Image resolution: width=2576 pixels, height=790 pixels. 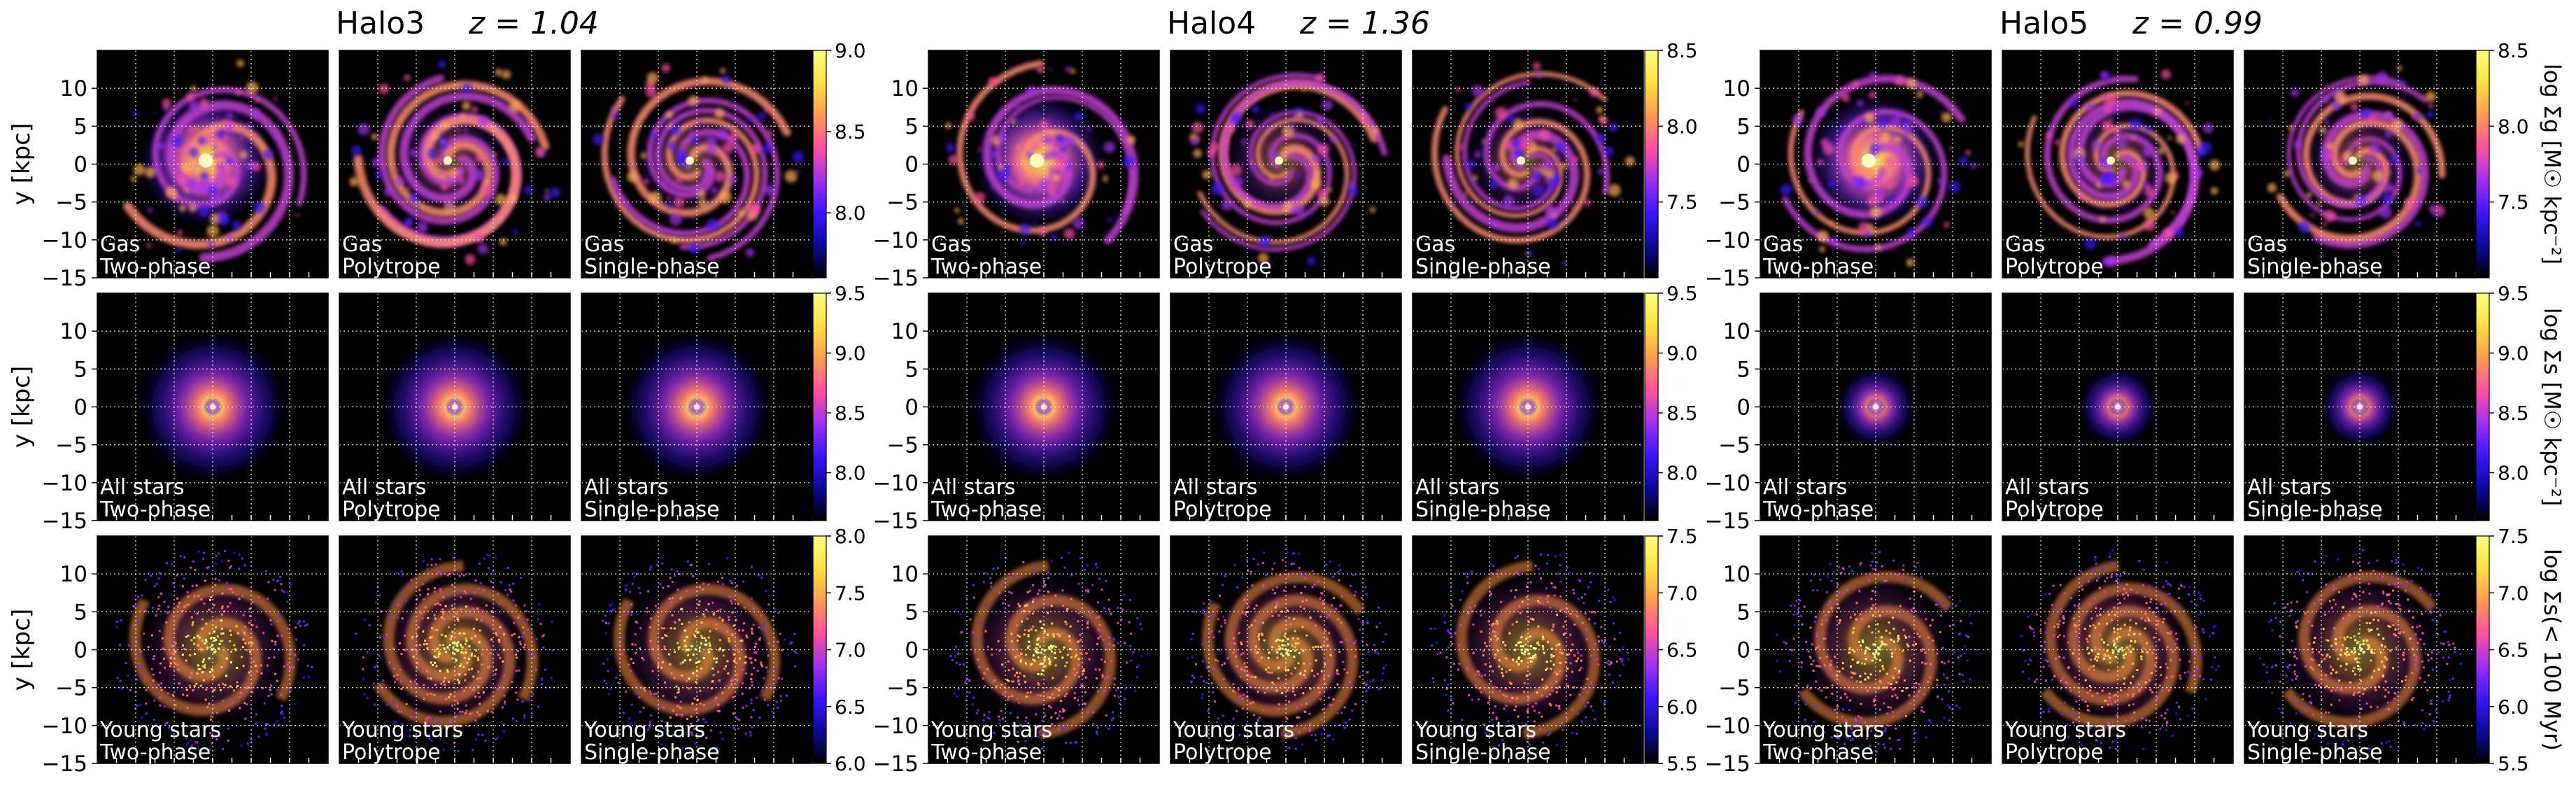 I want to click on map-panel: Young starsSingle-phase, so click(x=696, y=650).